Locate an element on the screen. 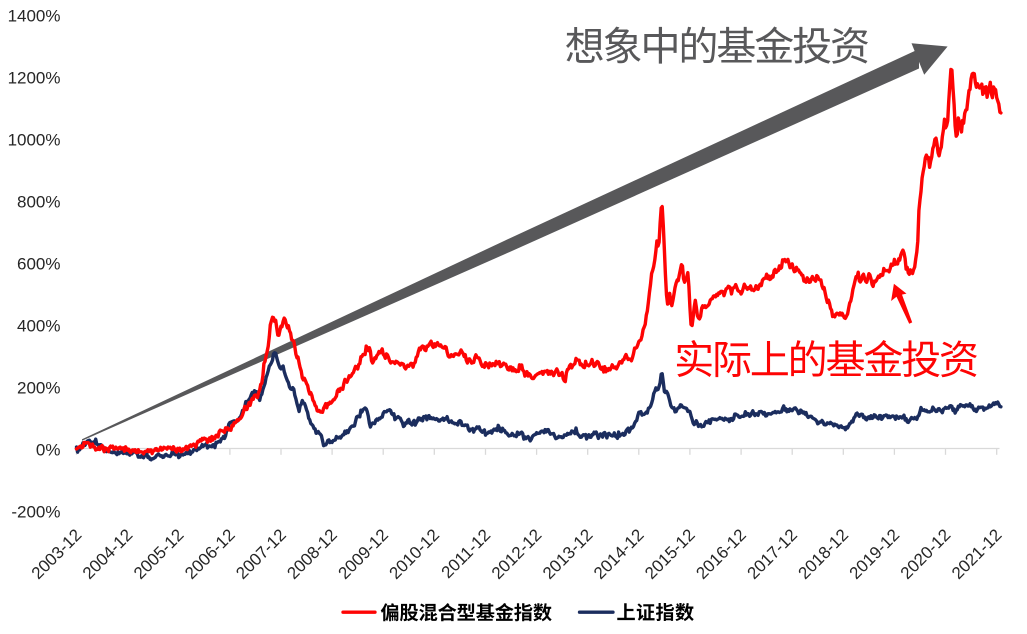 This screenshot has width=1027, height=634. svg-text: 200% is located at coordinates (38, 388).